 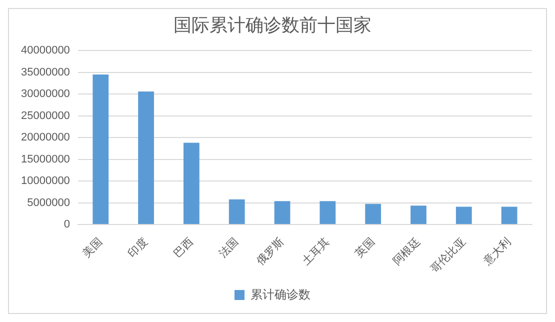 I want to click on legend-label: 累计确诊数, so click(x=280, y=294).